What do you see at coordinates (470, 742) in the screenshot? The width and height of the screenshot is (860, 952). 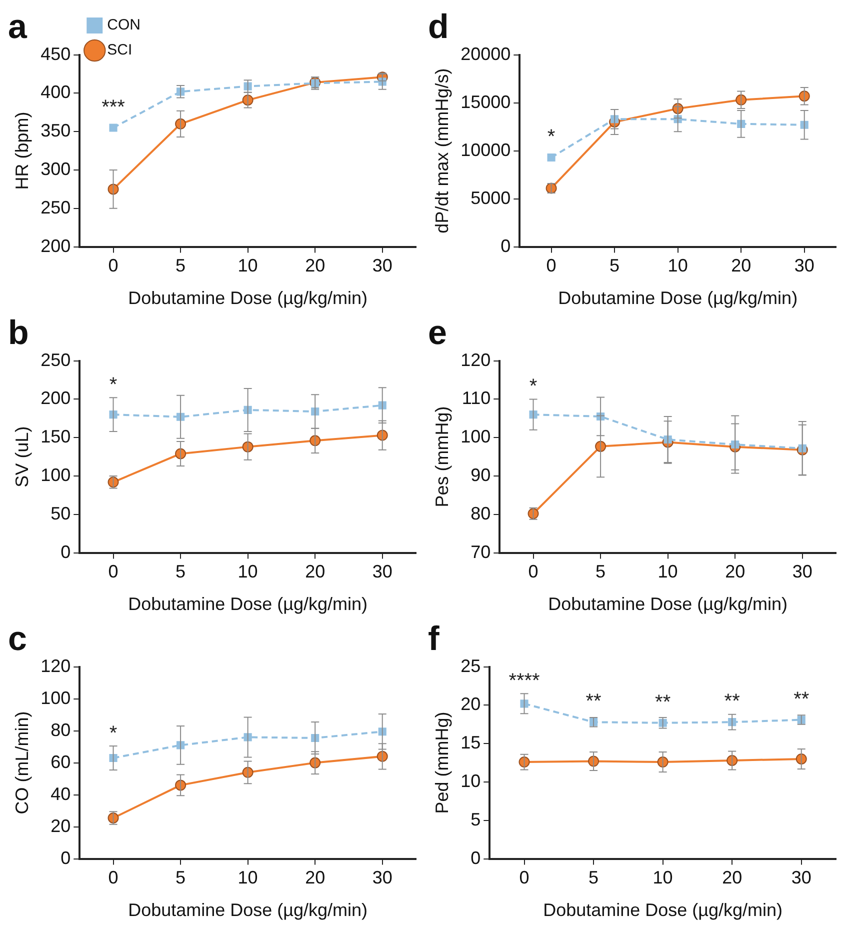 I see `y-tick-label: 15` at bounding box center [470, 742].